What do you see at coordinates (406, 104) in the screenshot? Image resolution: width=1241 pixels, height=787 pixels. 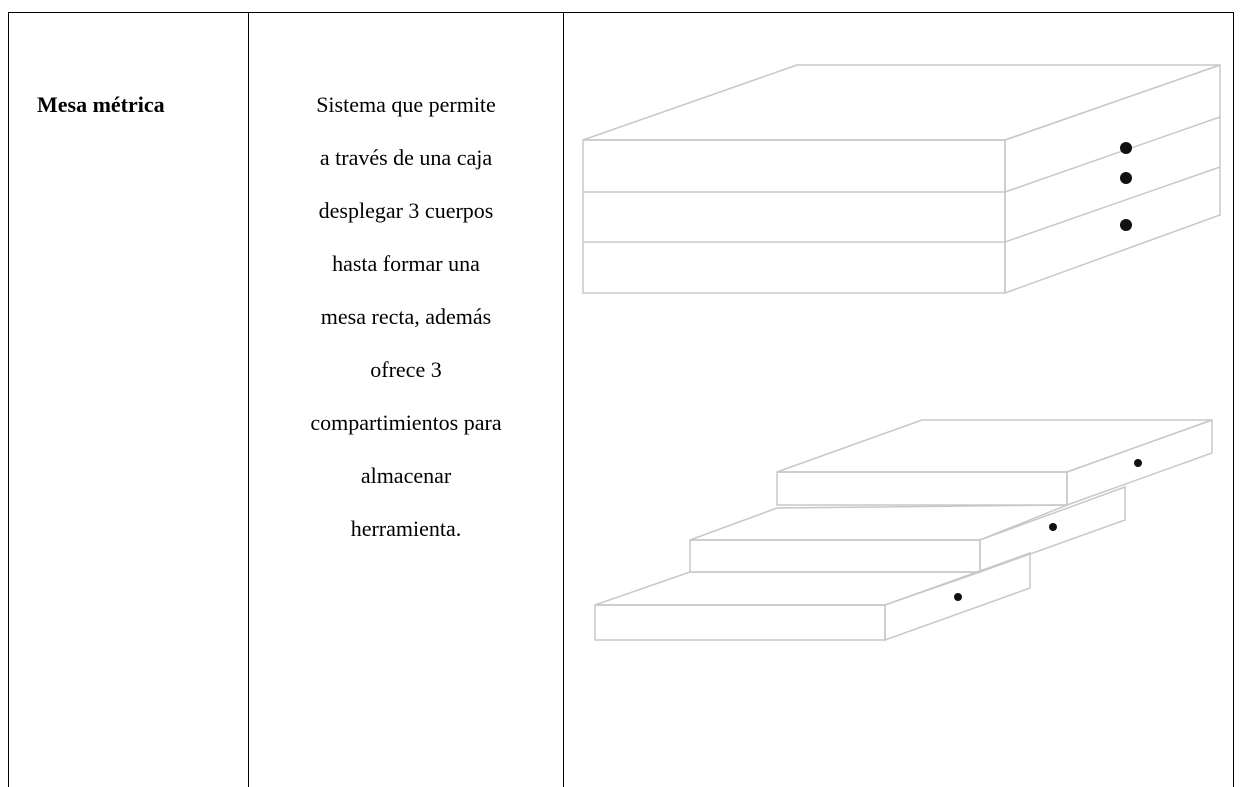 I see `description-line: Sistema que permite` at bounding box center [406, 104].